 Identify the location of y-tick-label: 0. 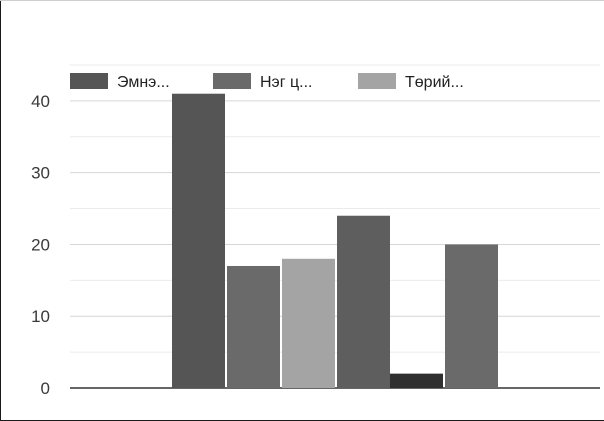
(45, 388).